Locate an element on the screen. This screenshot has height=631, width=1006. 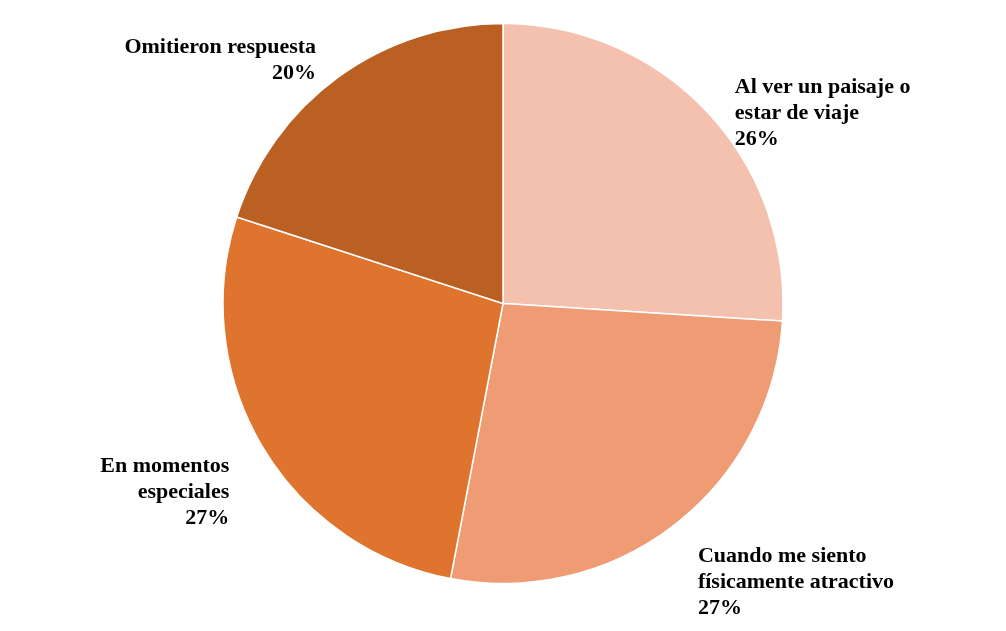
slice-label: Al ver un paisaje o estar de viaje is located at coordinates (822, 98).